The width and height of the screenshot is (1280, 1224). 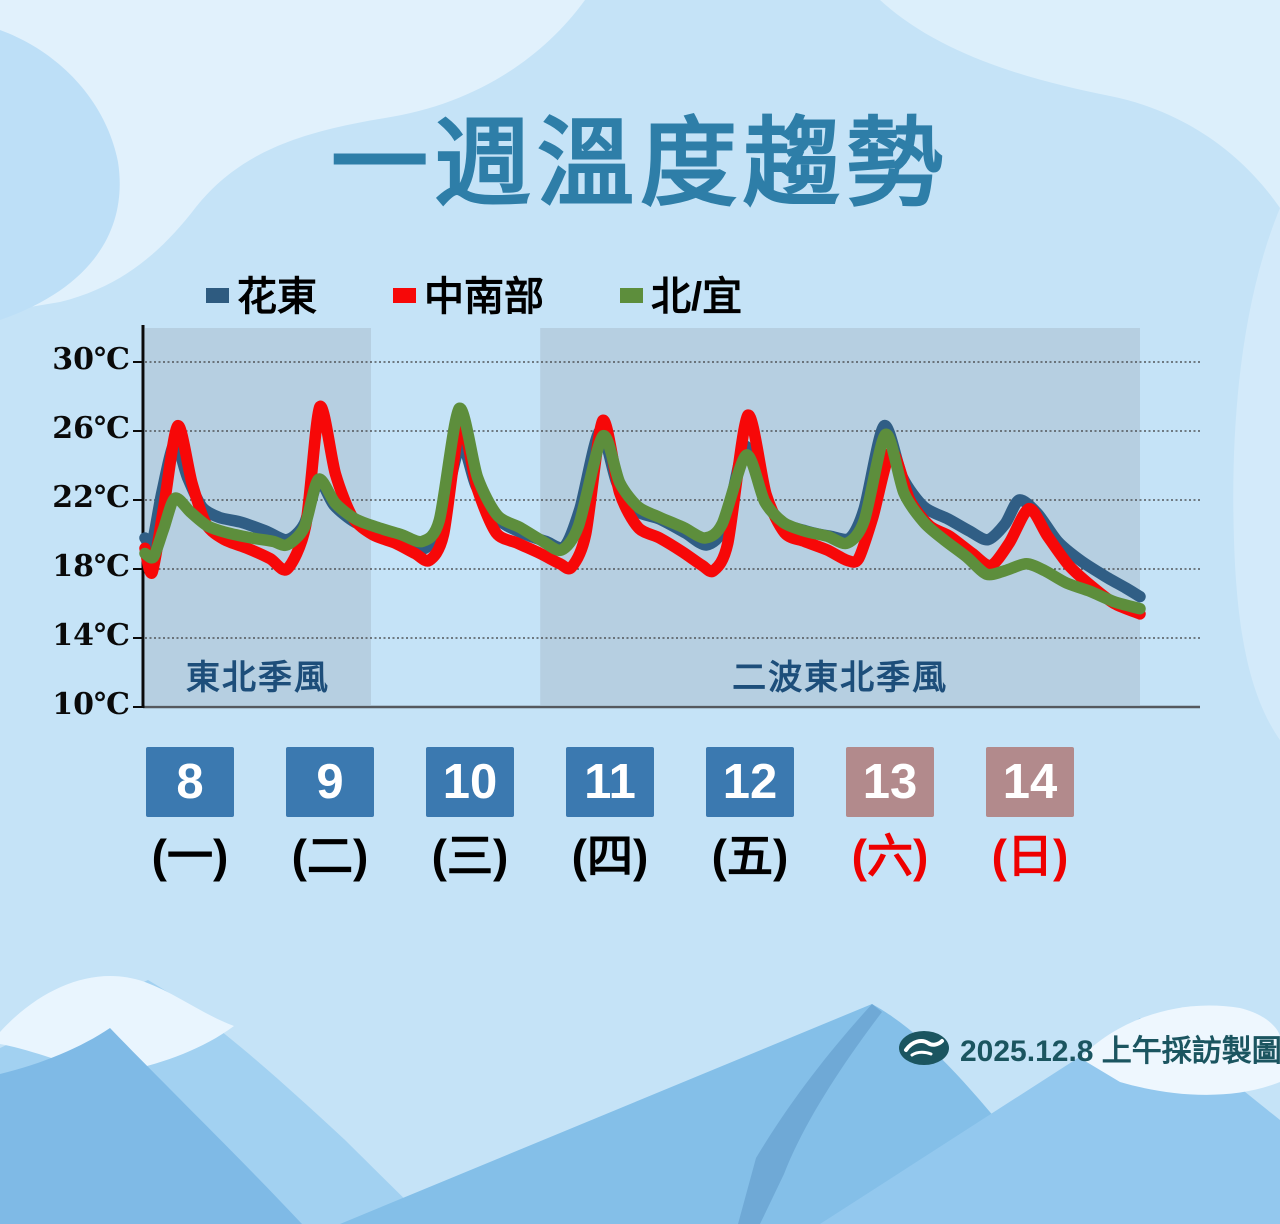 I want to click on dow-label-11: (四), so click(x=610, y=856).